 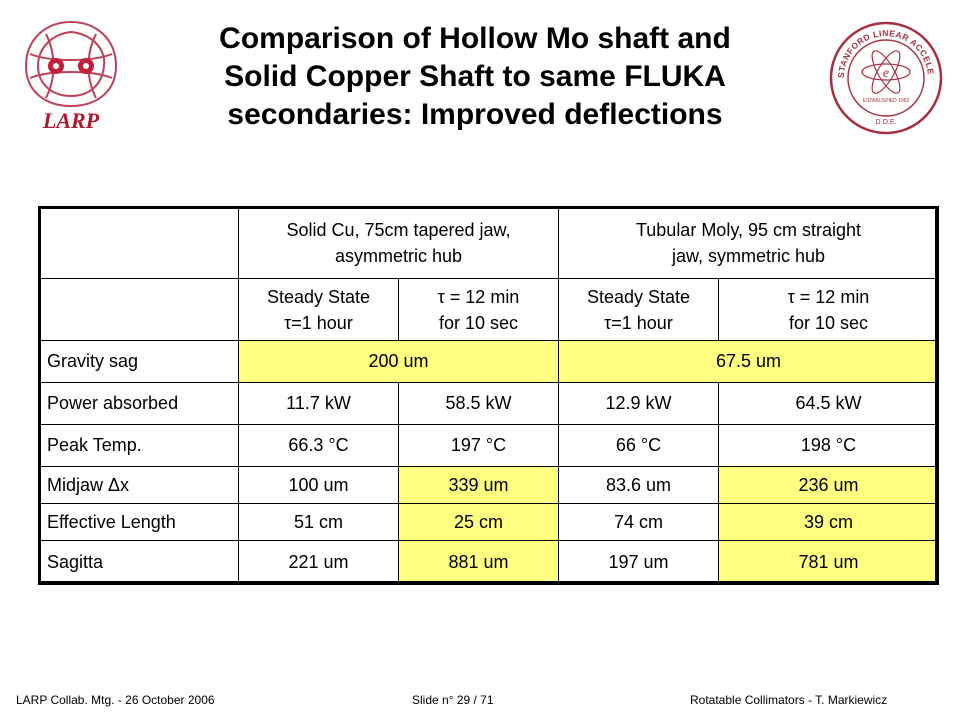 What do you see at coordinates (318, 403) in the screenshot?
I see `table-cell: 11.7 kW` at bounding box center [318, 403].